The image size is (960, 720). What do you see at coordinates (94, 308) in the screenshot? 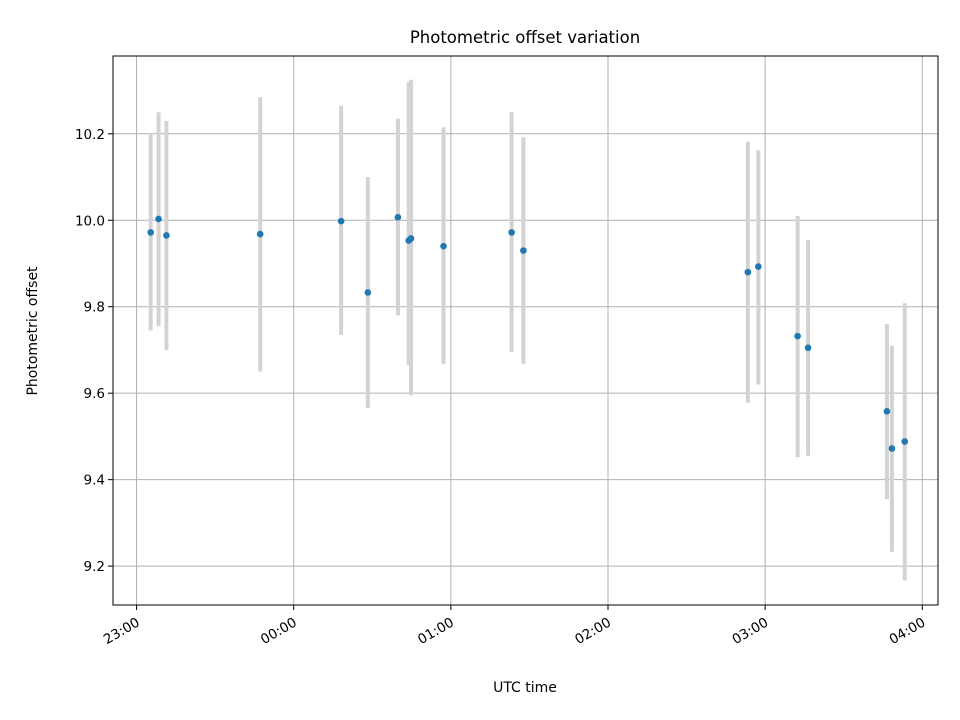
I see `y-tick-label: 9.8` at bounding box center [94, 308].